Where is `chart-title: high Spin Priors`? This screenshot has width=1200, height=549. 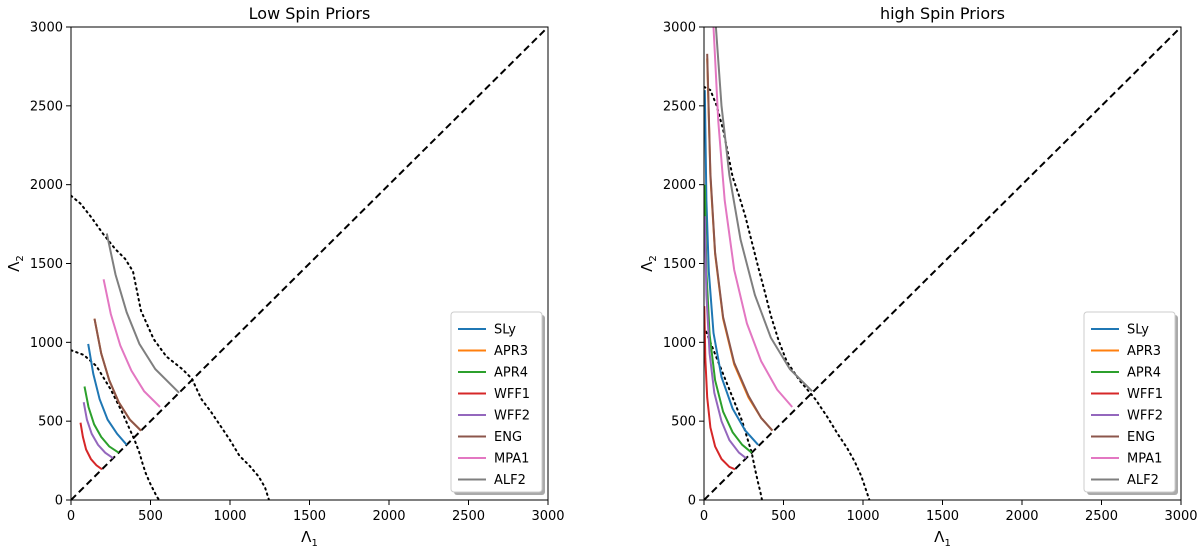 chart-title: high Spin Priors is located at coordinates (942, 13).